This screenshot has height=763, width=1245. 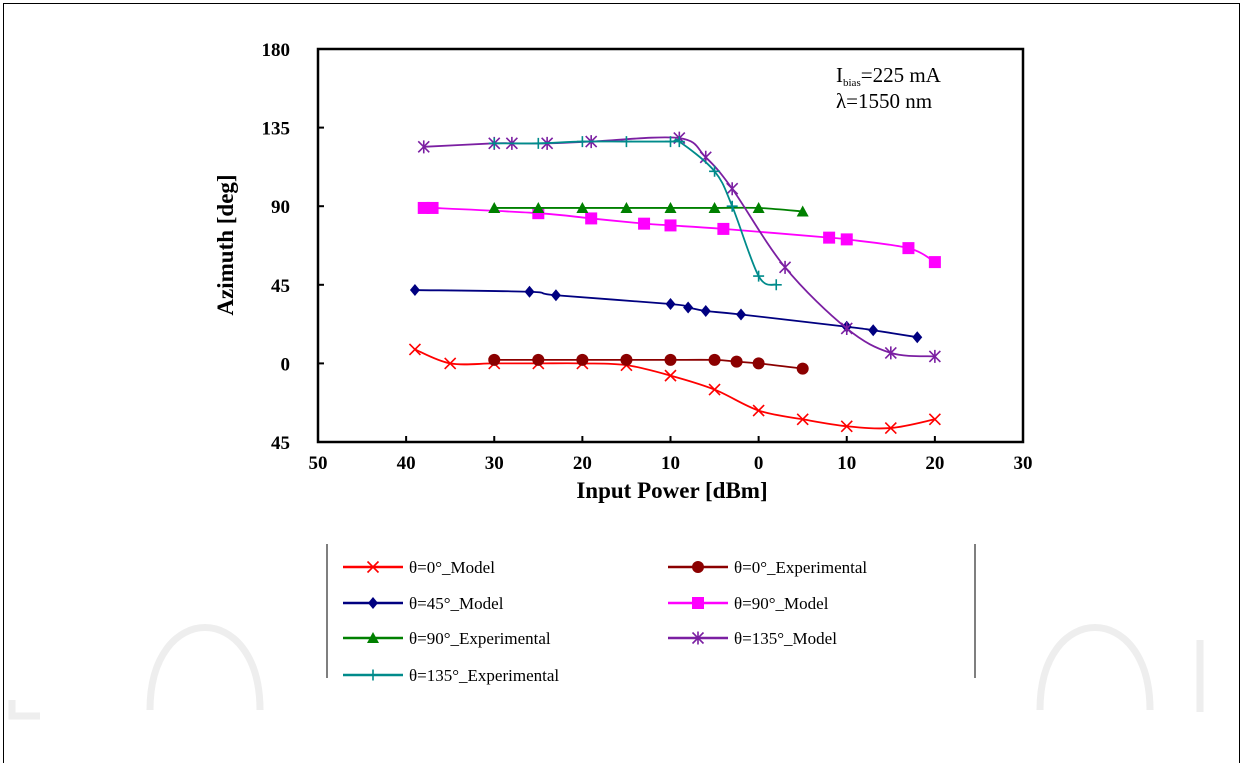 I want to click on x-tick-label: 10, so click(x=846, y=463).